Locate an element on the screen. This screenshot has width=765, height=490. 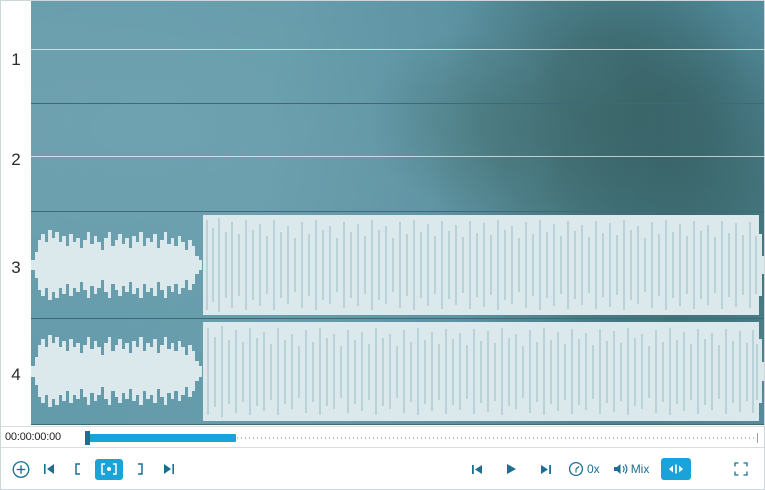
track-number-2: 2 is located at coordinates (16, 159).